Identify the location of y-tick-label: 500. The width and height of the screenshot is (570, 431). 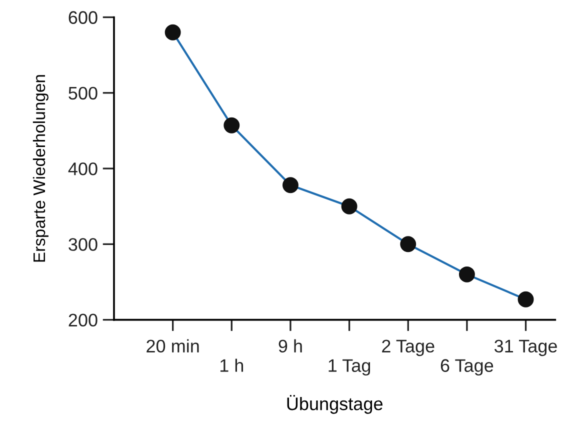
(83, 93).